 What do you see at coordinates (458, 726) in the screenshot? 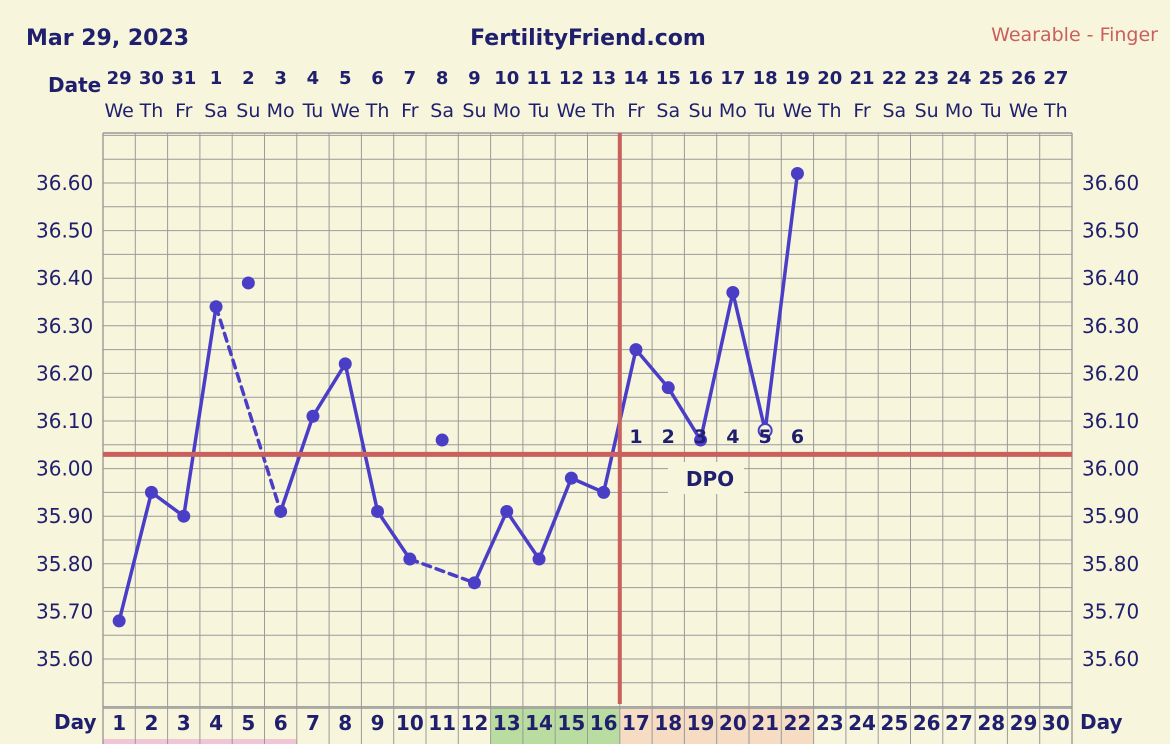
I see `day-row-backgrounds` at bounding box center [458, 726].